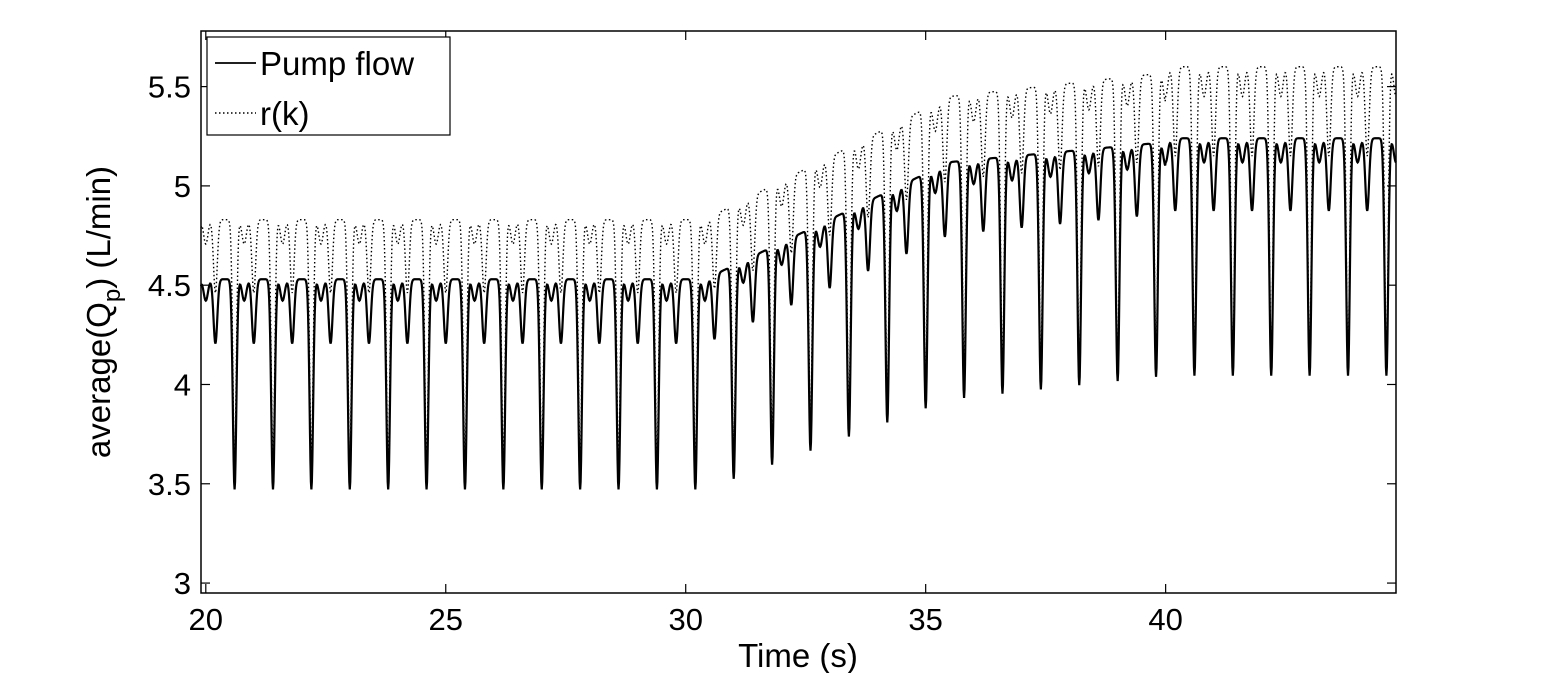  Describe the element at coordinates (337, 63) in the screenshot. I see `legend-label-pump-flow: Pump flow` at that location.